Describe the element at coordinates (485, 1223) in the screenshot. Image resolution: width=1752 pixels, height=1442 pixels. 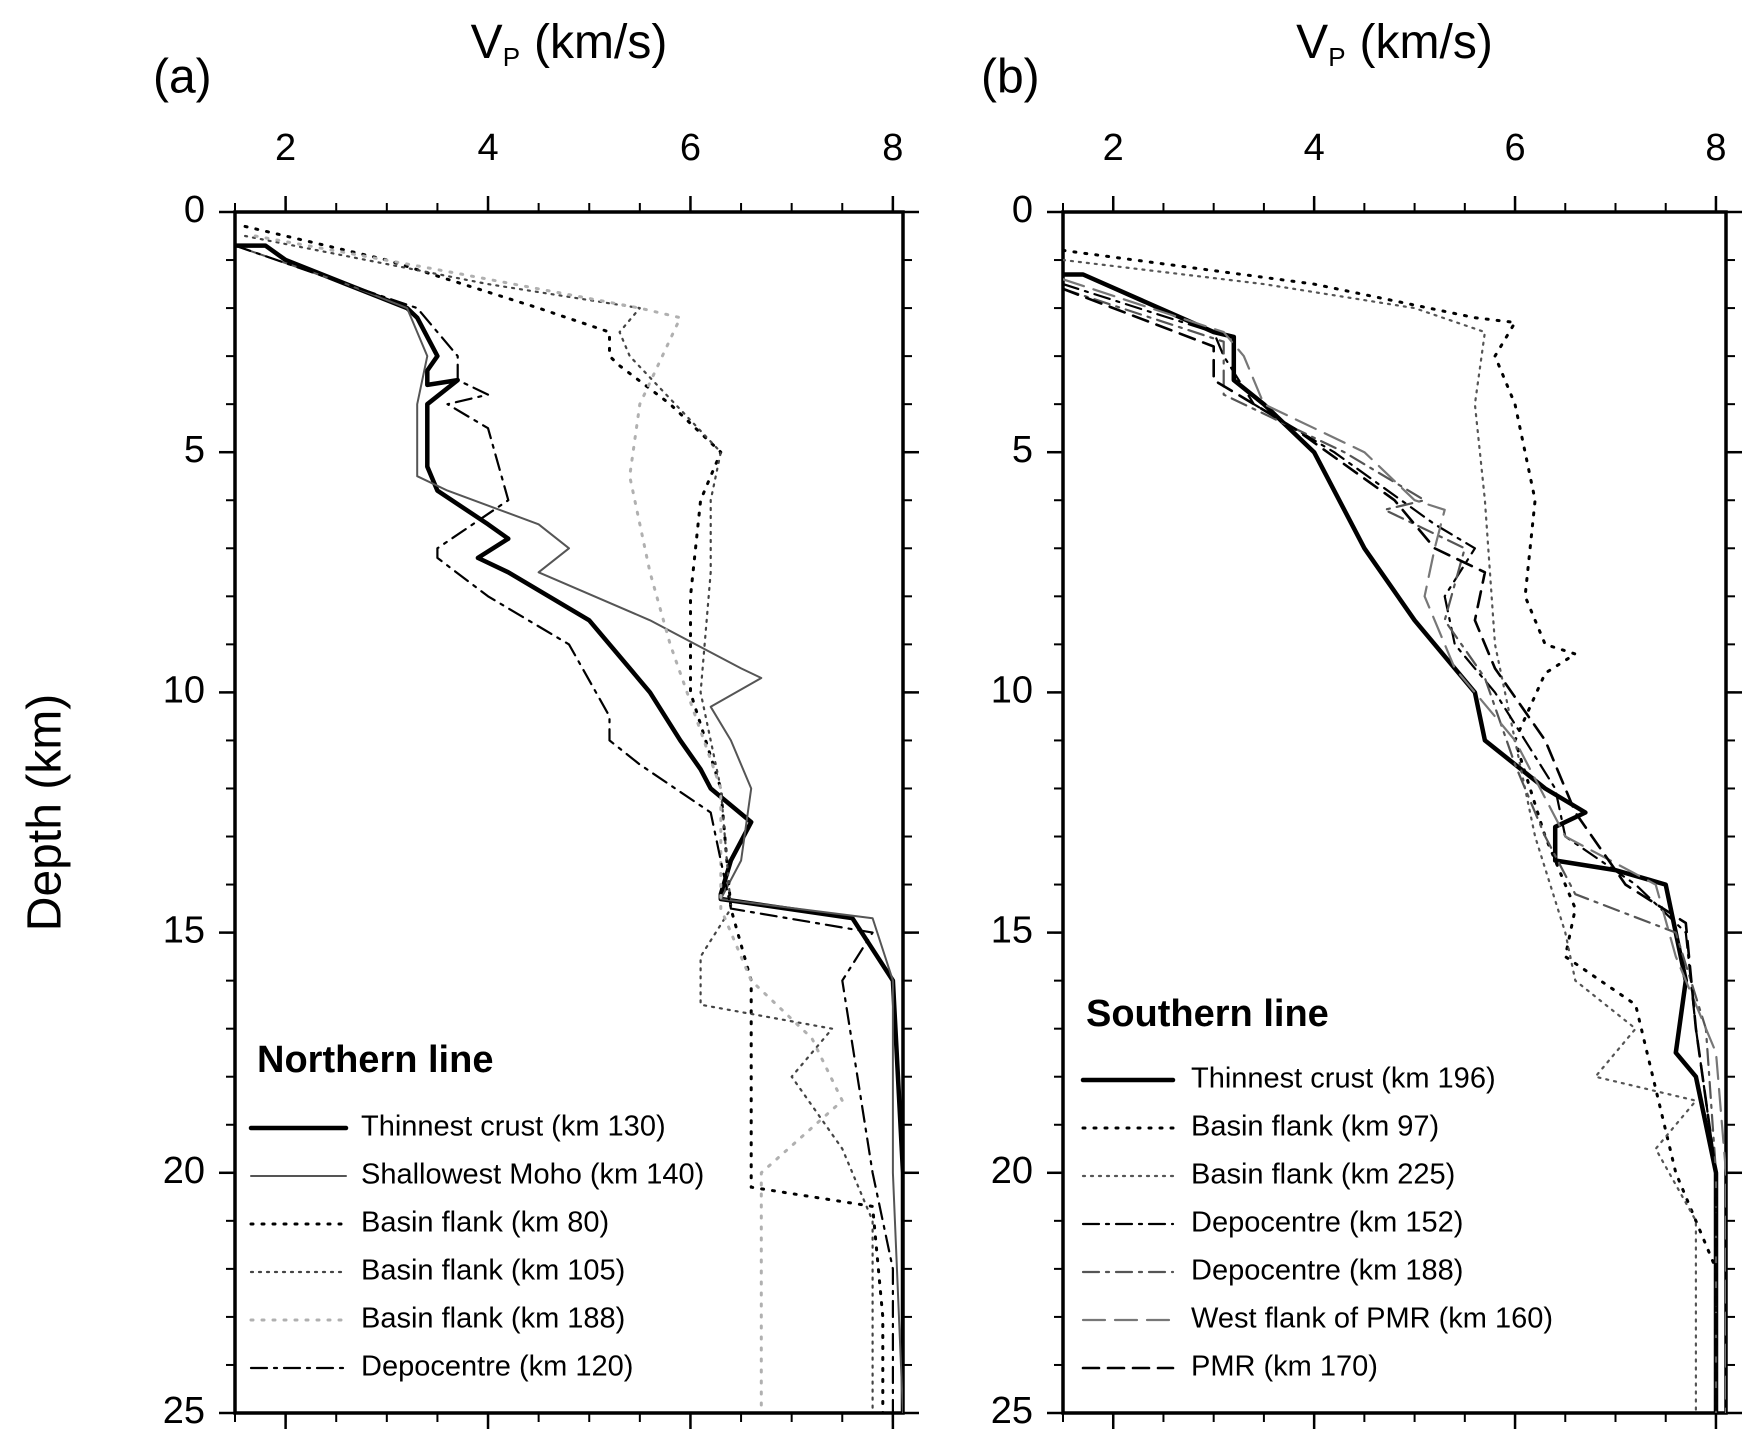
I see `legend-label: Basin flank (km 80)` at that location.